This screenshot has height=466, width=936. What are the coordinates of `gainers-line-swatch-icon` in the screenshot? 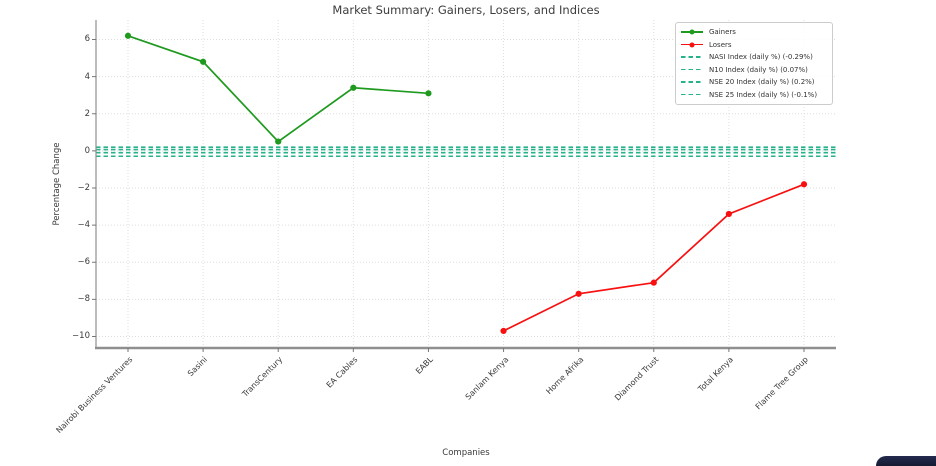 It's located at (692, 32).